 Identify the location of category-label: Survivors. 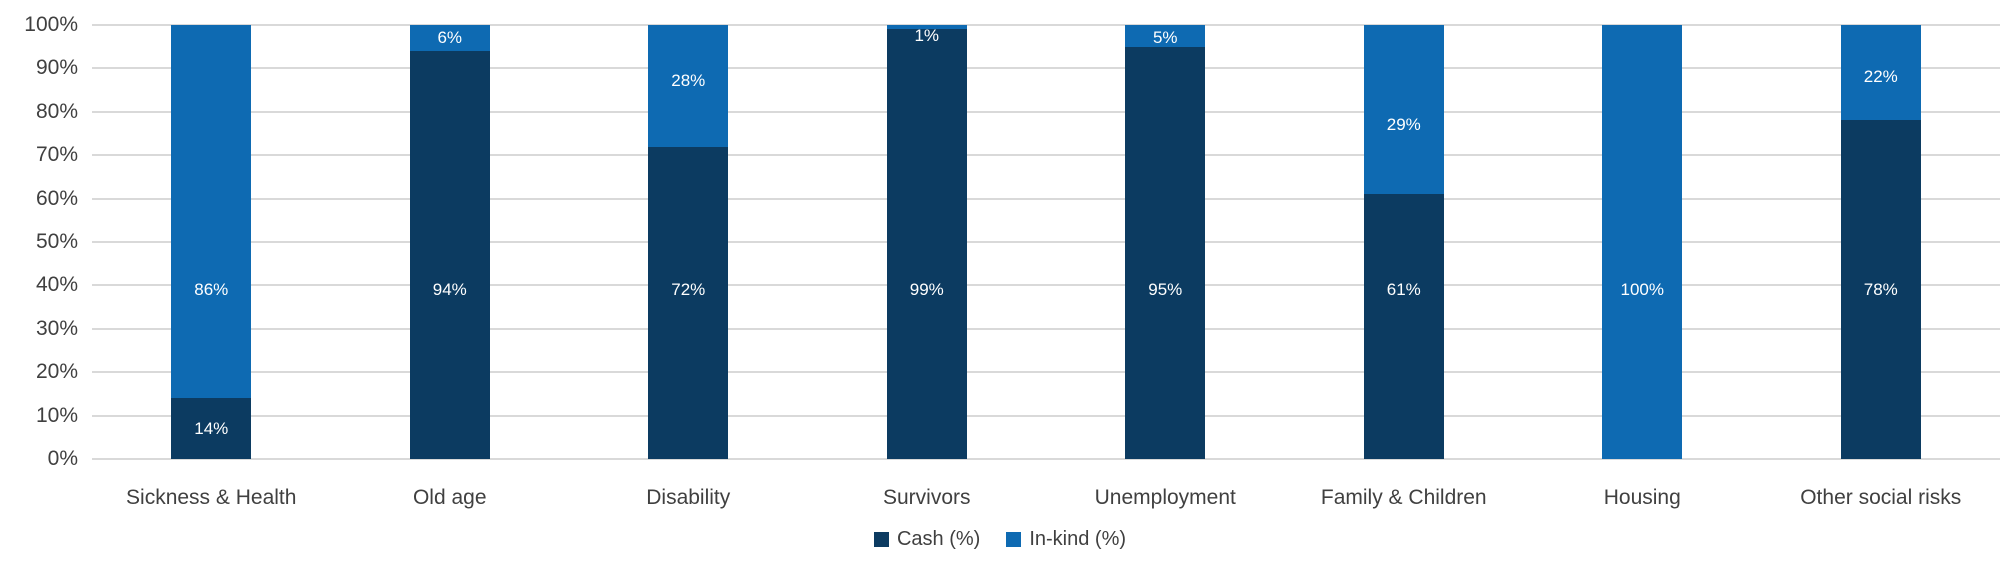
(926, 497).